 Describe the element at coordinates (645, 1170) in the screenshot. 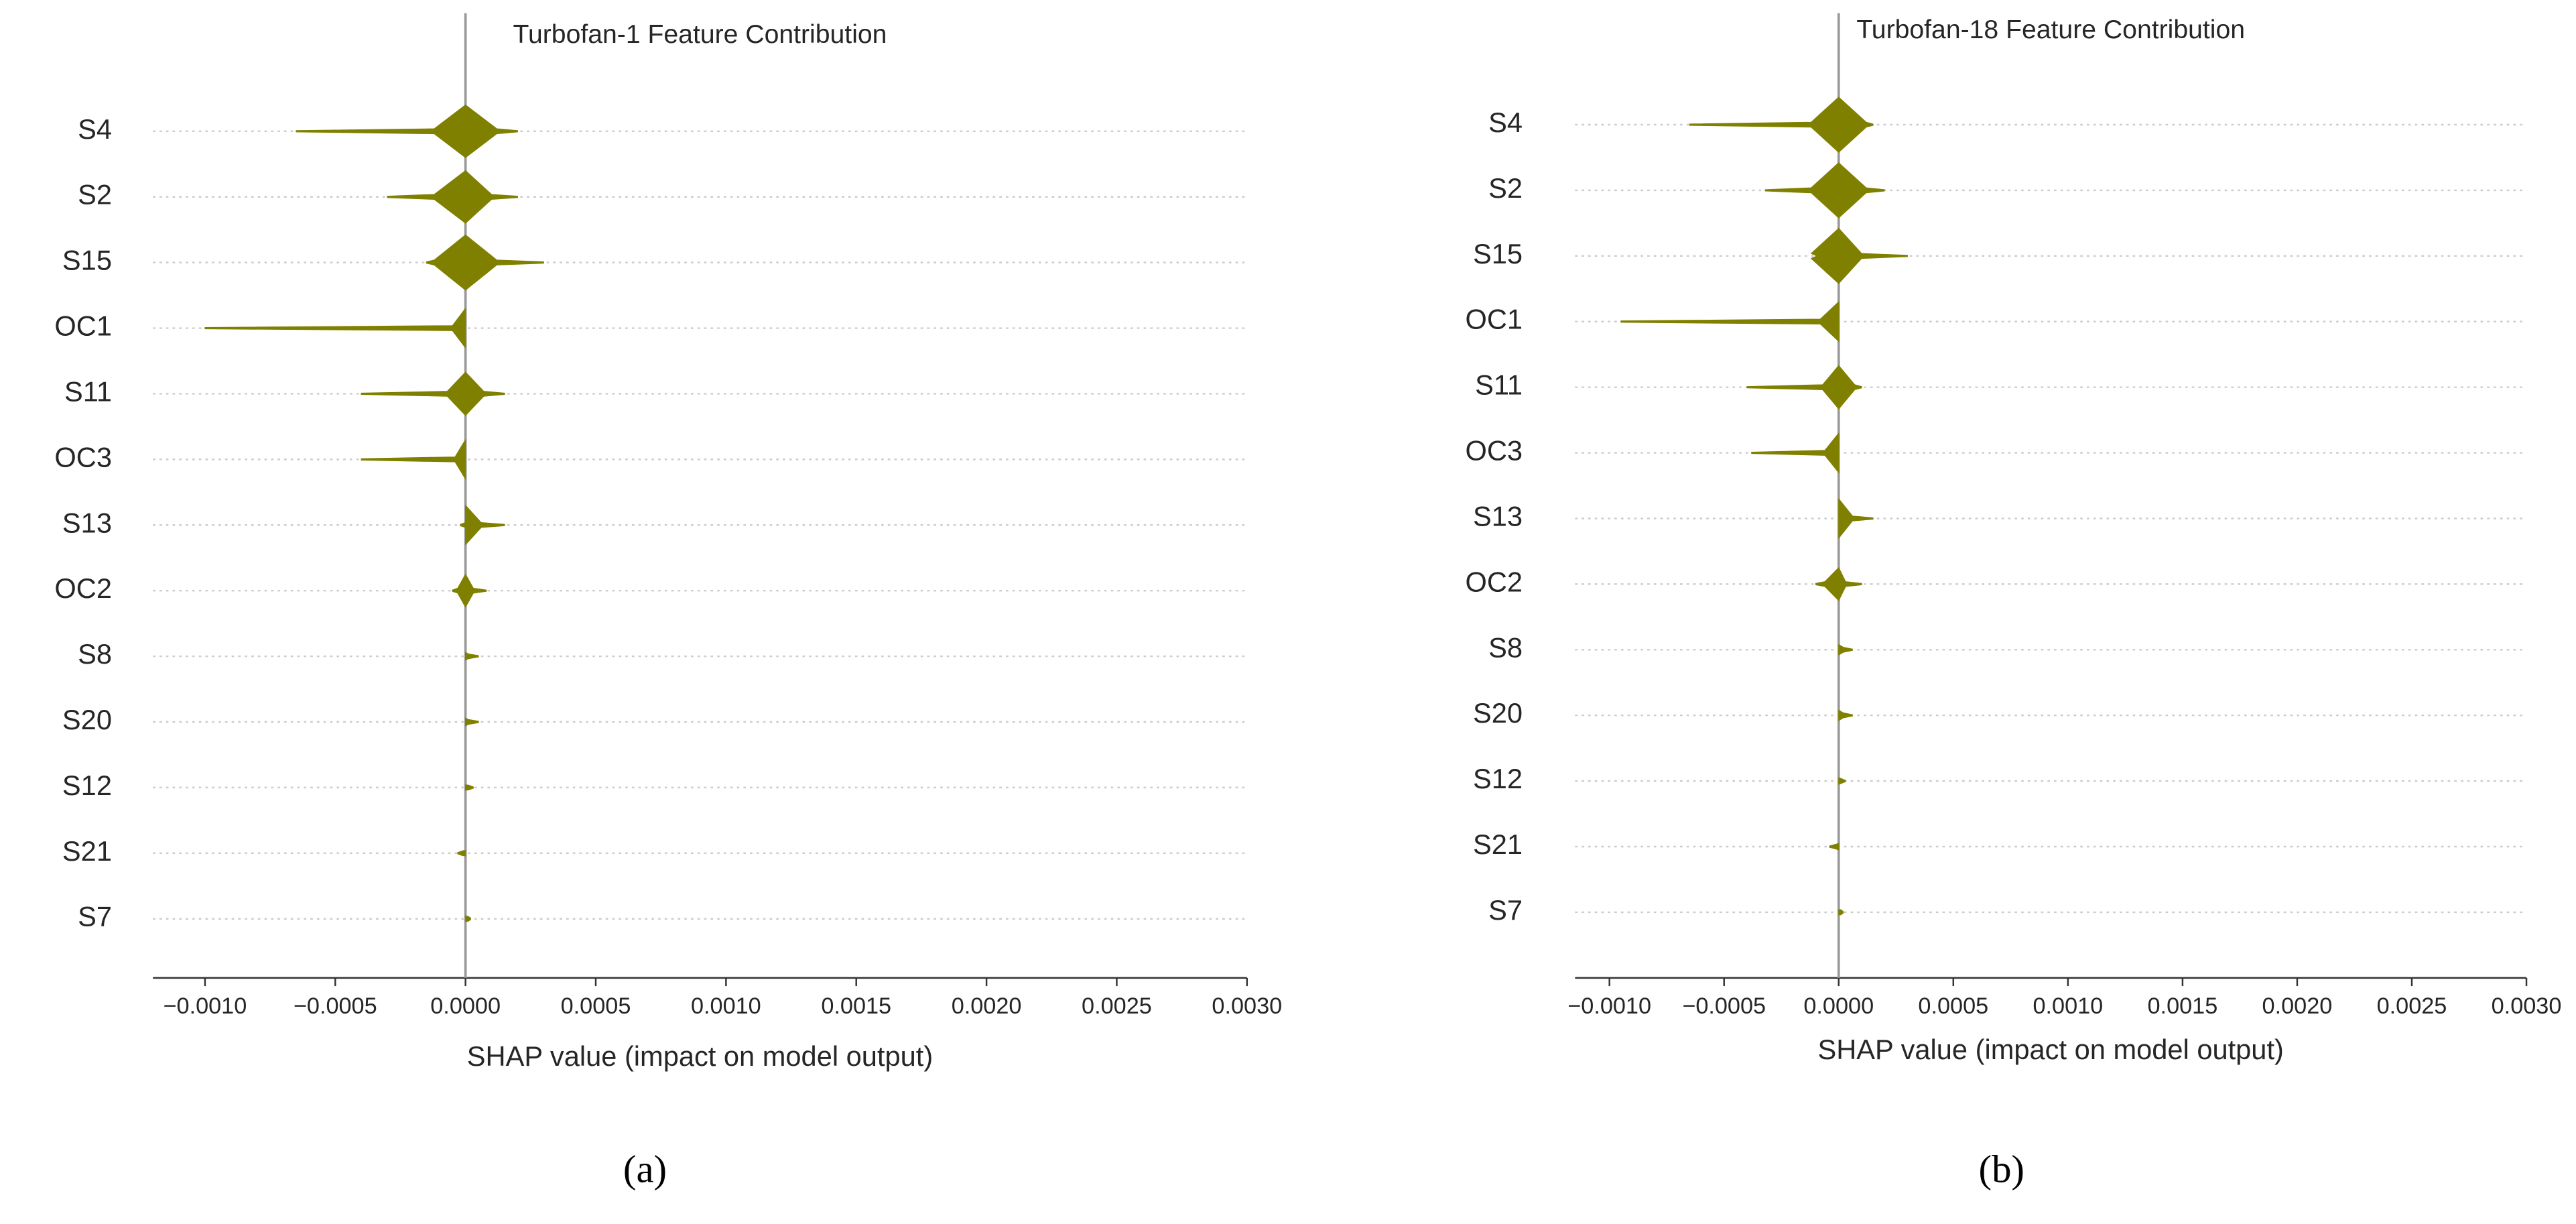

I see `panel-label: (a)` at that location.